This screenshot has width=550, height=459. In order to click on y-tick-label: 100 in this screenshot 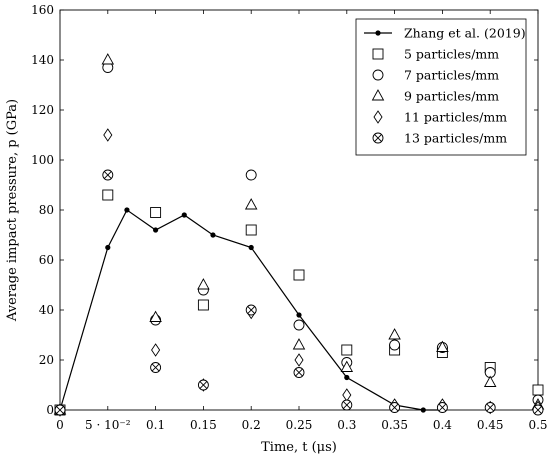, I will do `click(42, 160)`.